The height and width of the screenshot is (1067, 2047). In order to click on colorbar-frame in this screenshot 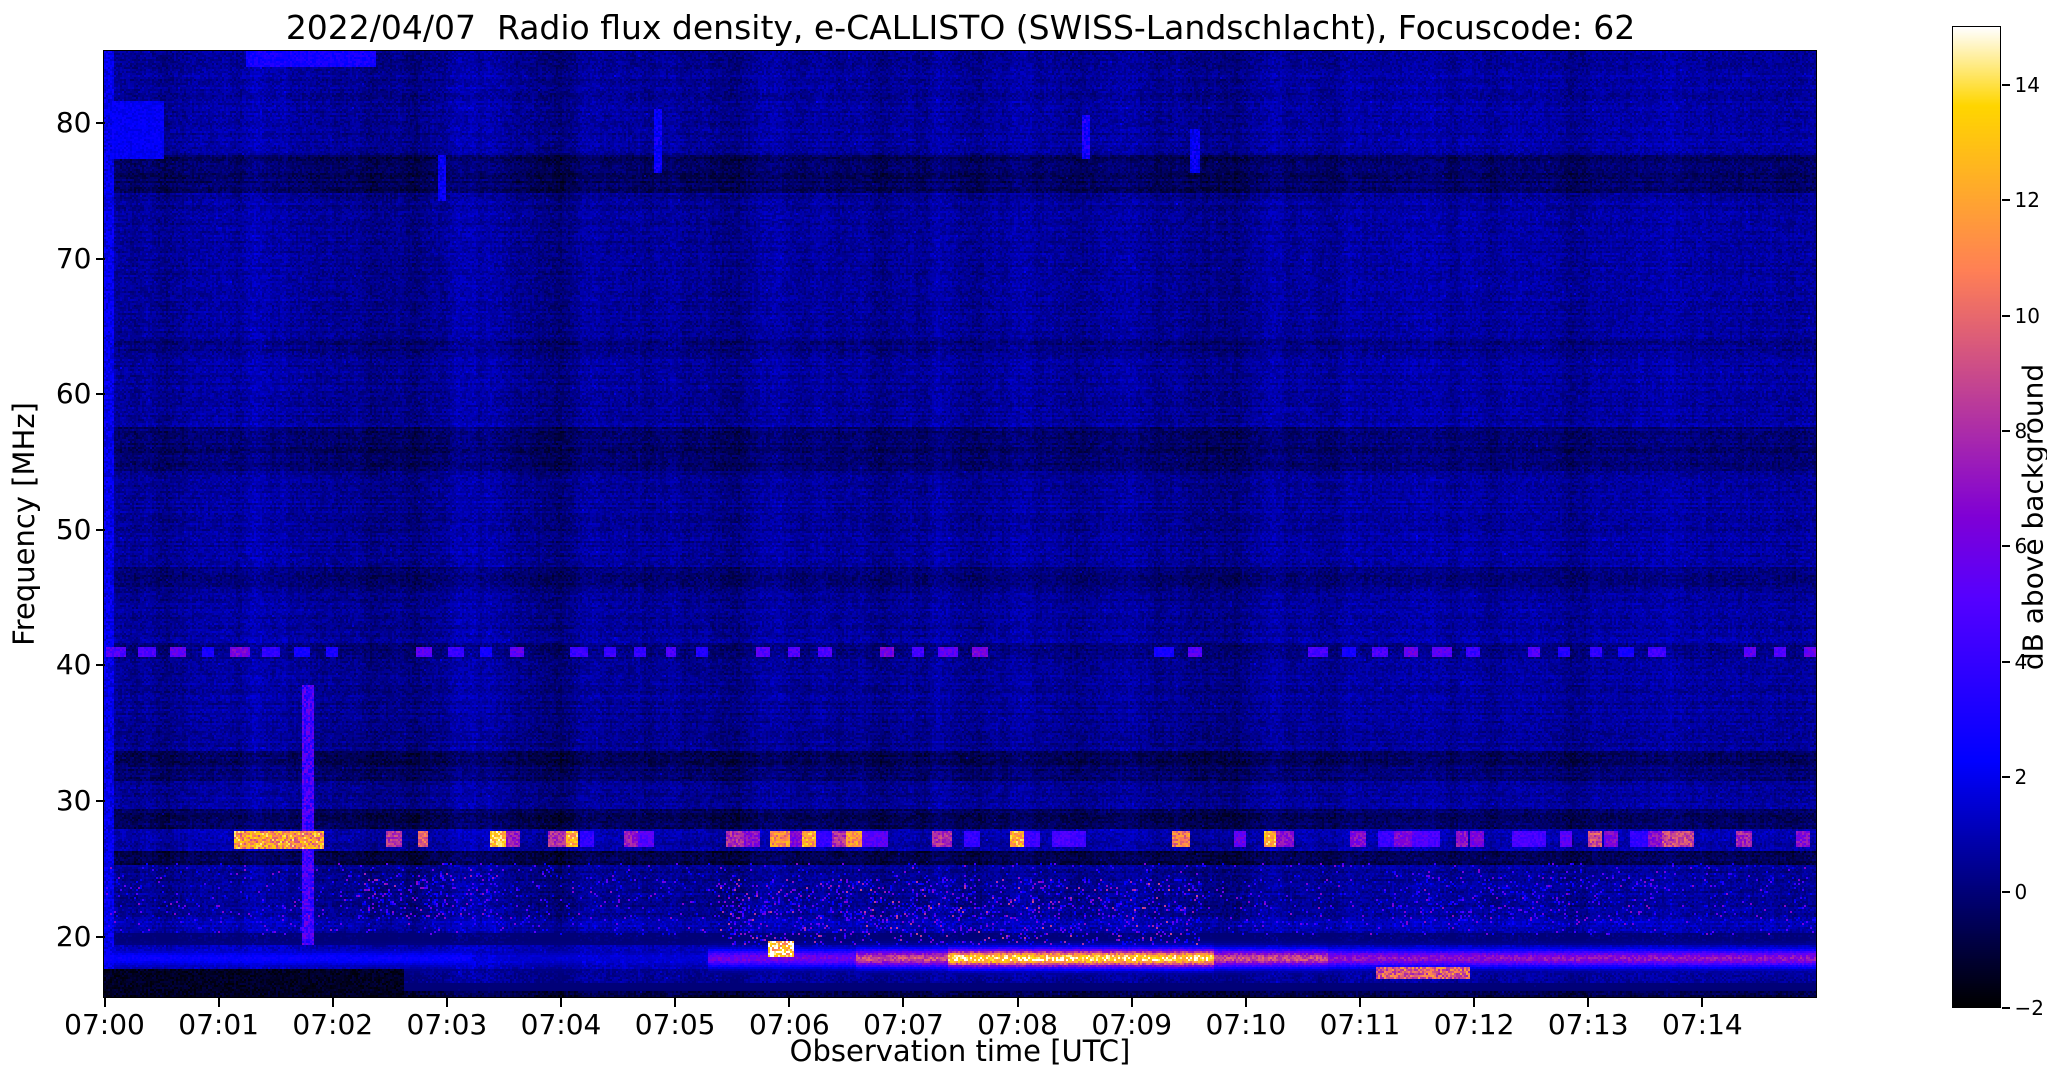, I will do `click(1976, 517)`.